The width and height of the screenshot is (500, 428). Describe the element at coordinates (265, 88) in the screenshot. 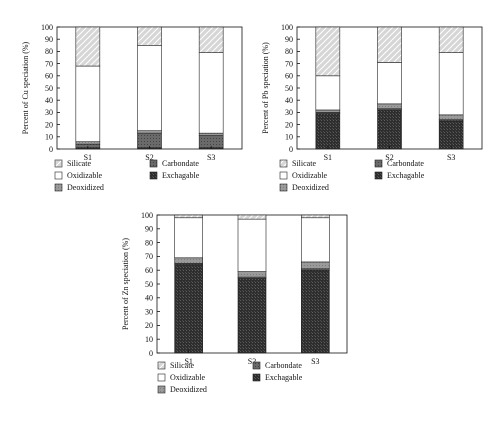

I see `y-axis-label: Percent of Pb speciation (%)` at that location.